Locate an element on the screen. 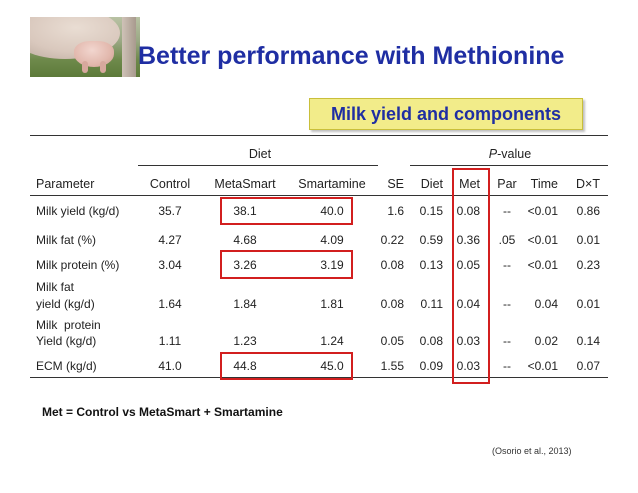 Image resolution: width=638 pixels, height=493 pixels. pvalue-group-header: P-value is located at coordinates (510, 154).